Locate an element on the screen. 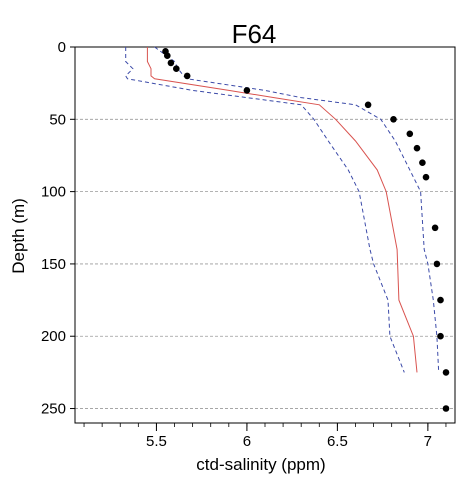 The image size is (461, 477). x-tick-label: 7 is located at coordinates (428, 441).